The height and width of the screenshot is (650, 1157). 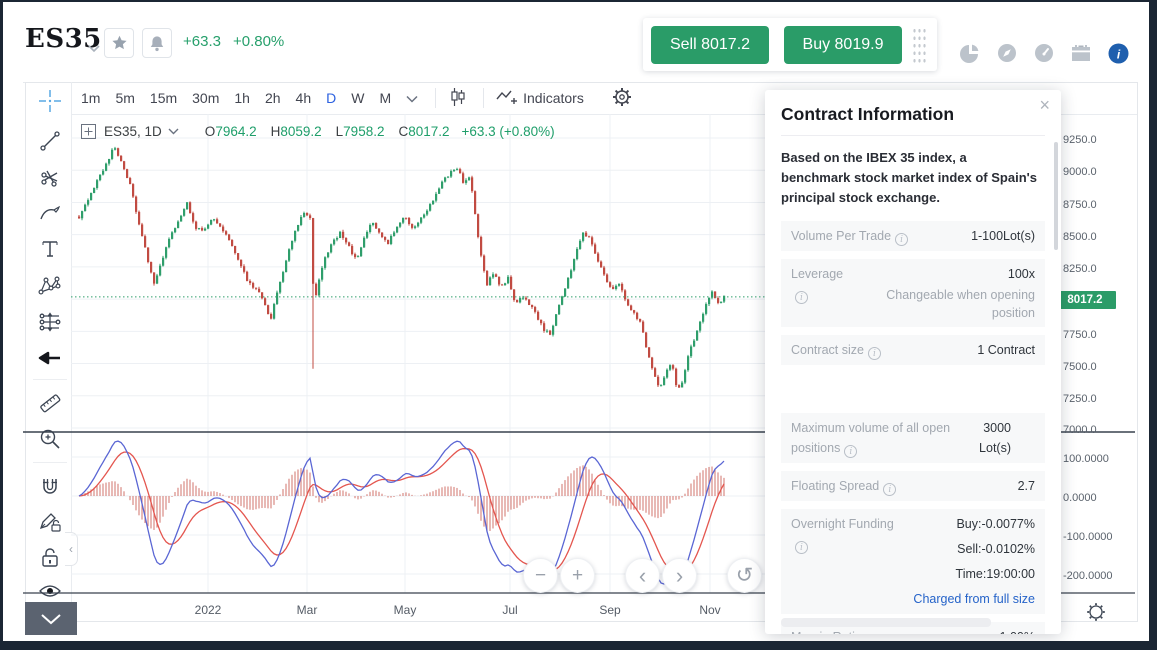 I want to click on time-tick: Nov, so click(x=710, y=610).